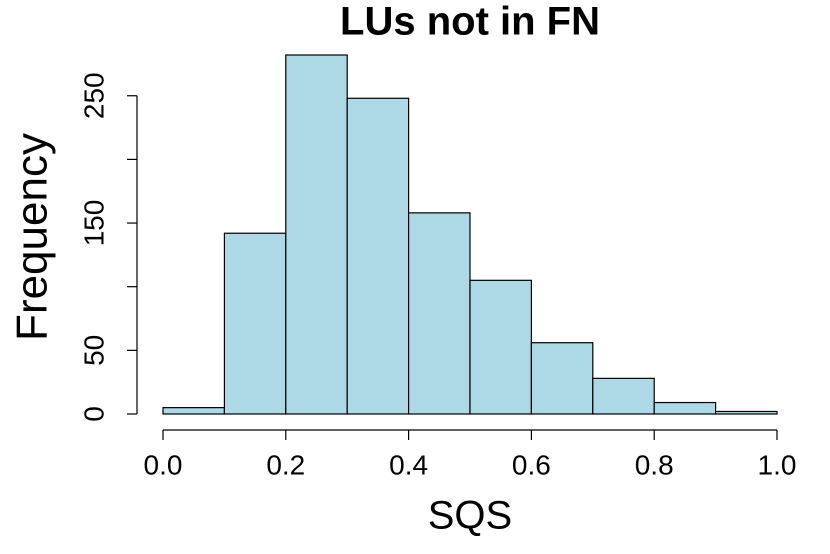 The width and height of the screenshot is (830, 554). What do you see at coordinates (654, 464) in the screenshot?
I see `x-tick-label: 0.8` at bounding box center [654, 464].